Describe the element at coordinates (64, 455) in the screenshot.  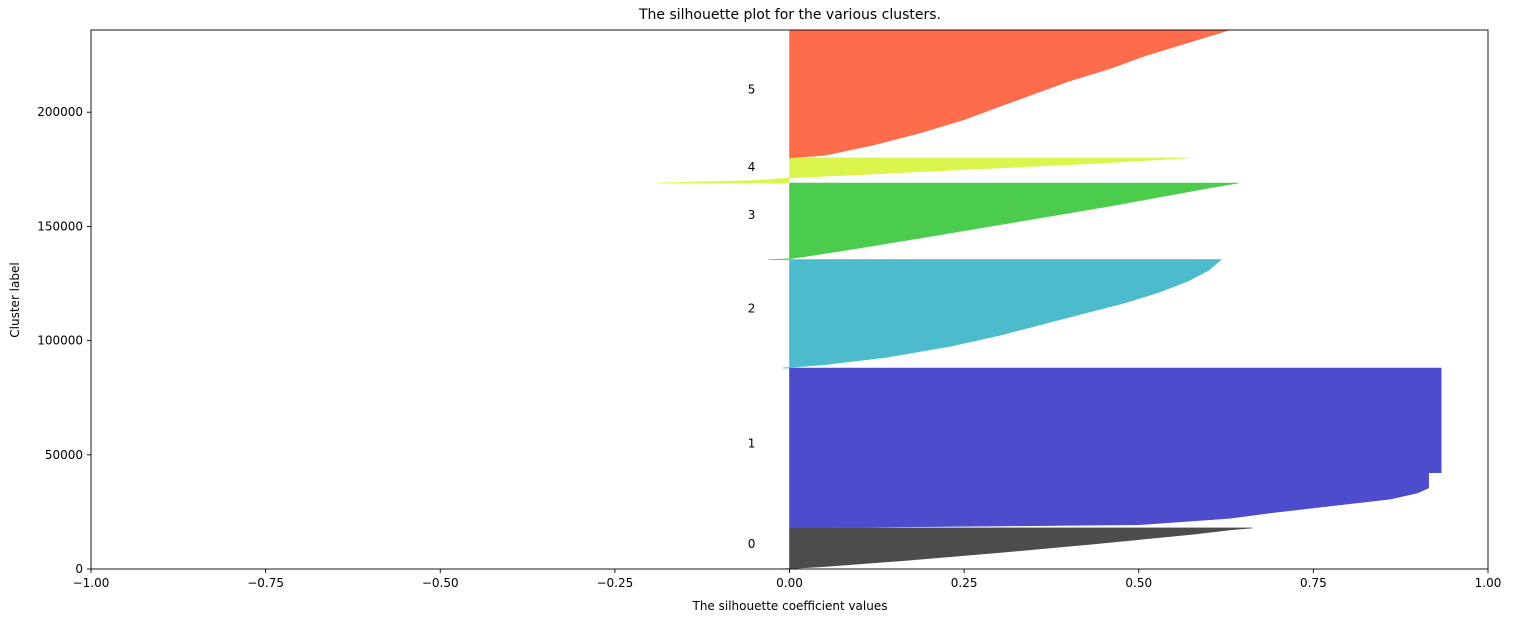
I see `y-tick-label: 50000` at that location.